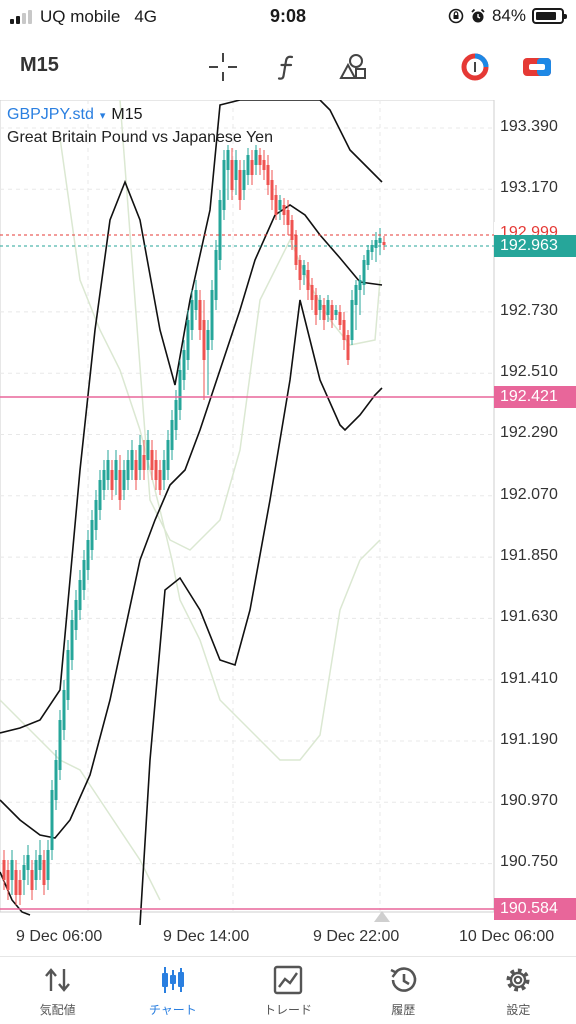  Describe the element at coordinates (102, 115) in the screenshot. I see `symbol-dropdown-icon: ▾` at that location.